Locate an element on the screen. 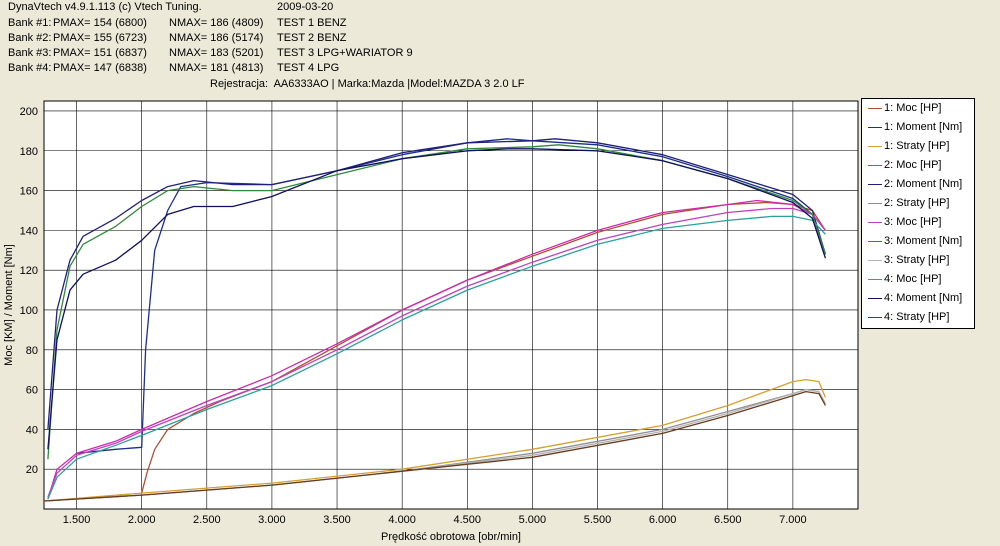  y-tick-label: 80 is located at coordinates (32, 351).